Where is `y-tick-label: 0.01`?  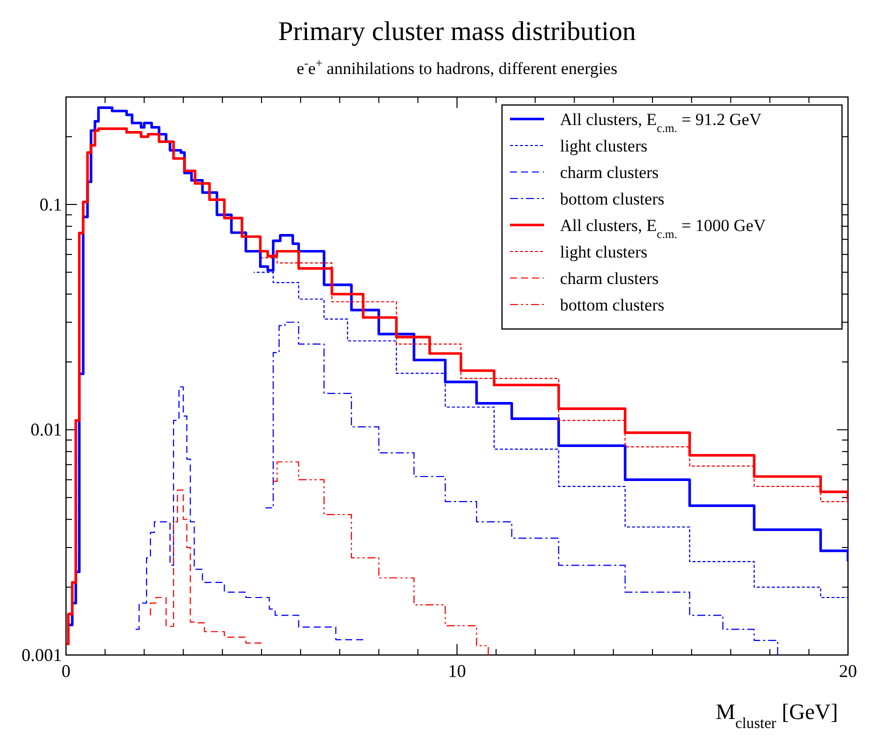
y-tick-label: 0.01 is located at coordinates (46, 430).